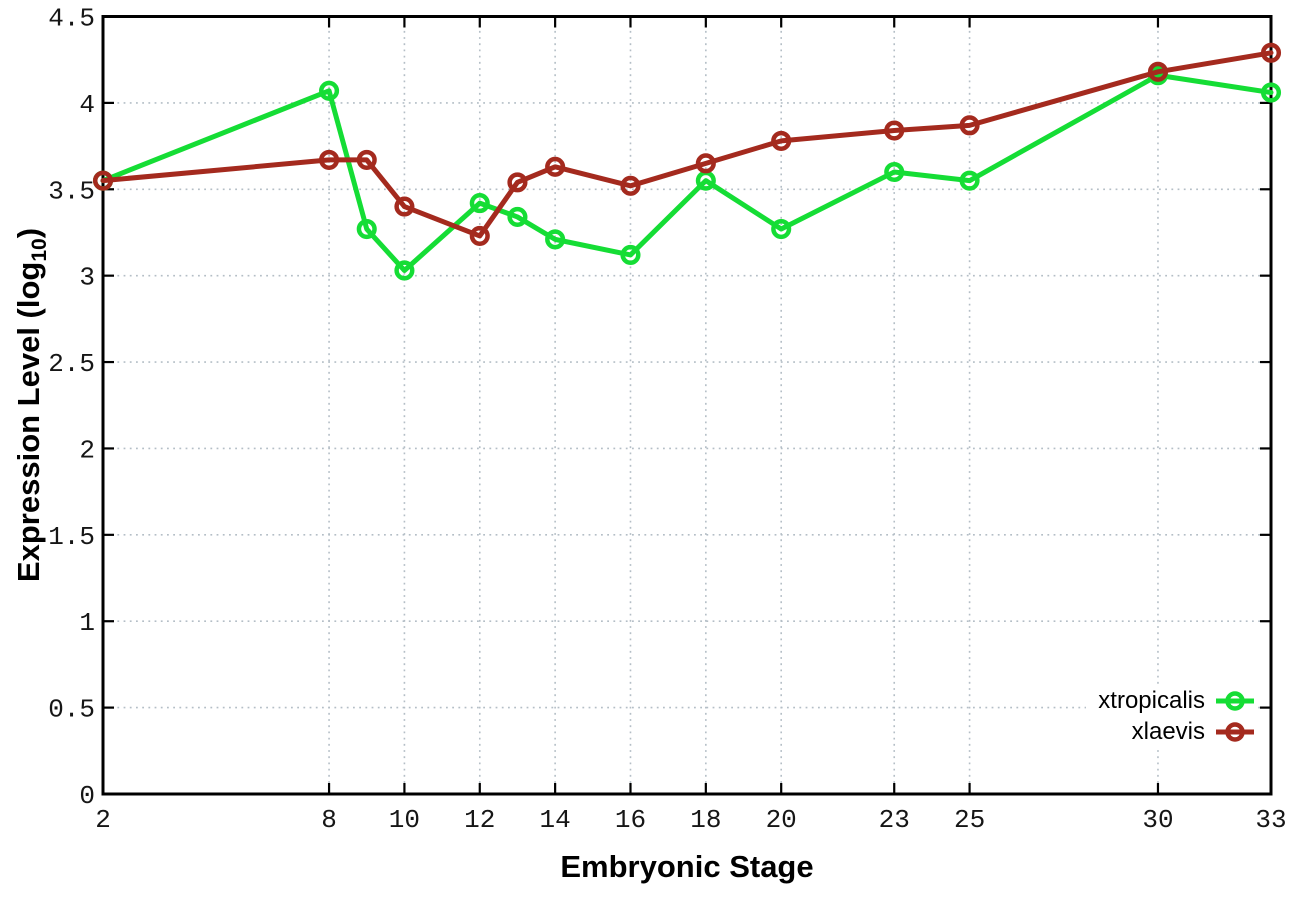 The width and height of the screenshot is (1296, 907). What do you see at coordinates (1151, 700) in the screenshot?
I see `legend-label: xtropicalis` at bounding box center [1151, 700].